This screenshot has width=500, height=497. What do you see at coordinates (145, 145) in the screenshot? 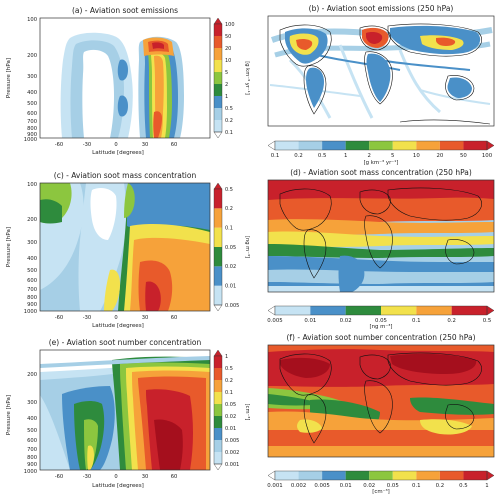
I see `panel-a-xtick: 30` at bounding box center [145, 145].